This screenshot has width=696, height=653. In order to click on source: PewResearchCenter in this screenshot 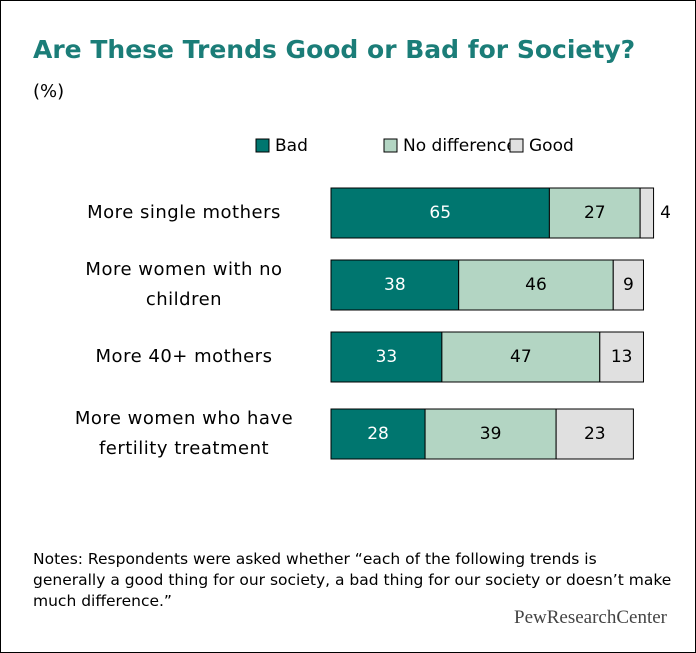, I will do `click(590, 617)`.